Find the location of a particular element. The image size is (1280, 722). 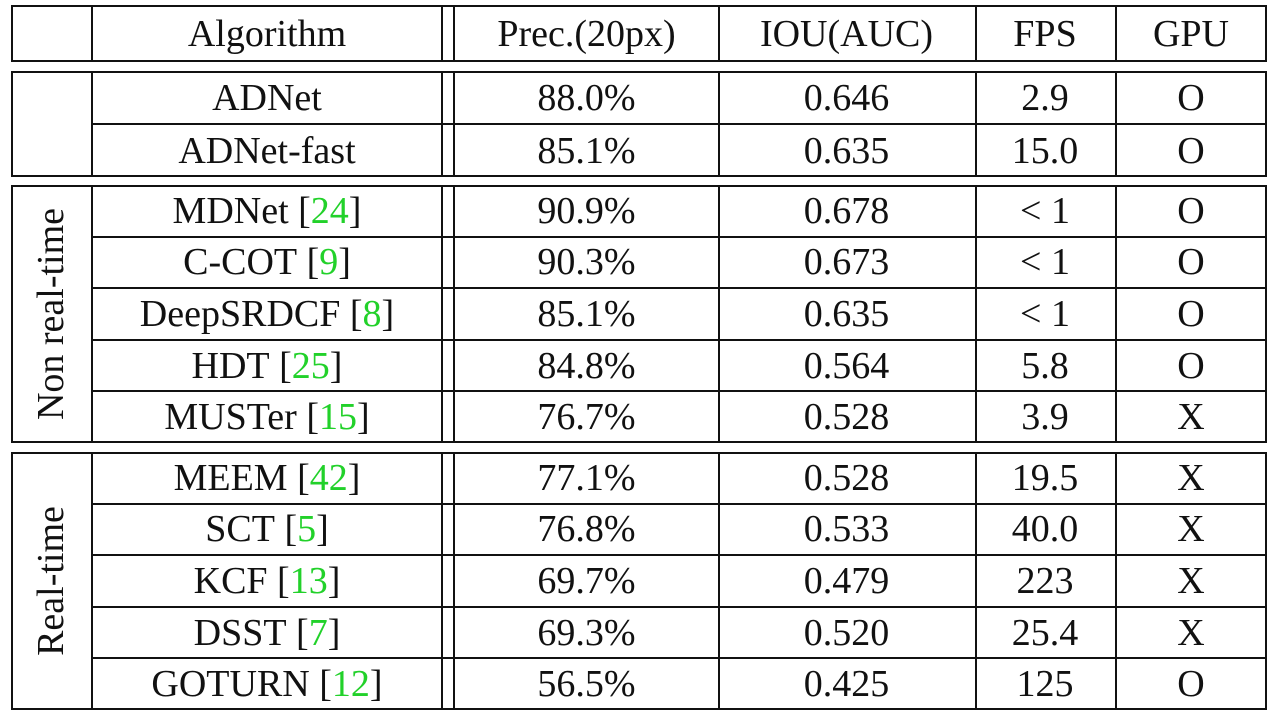

citation-link: 15 is located at coordinates (337, 417).